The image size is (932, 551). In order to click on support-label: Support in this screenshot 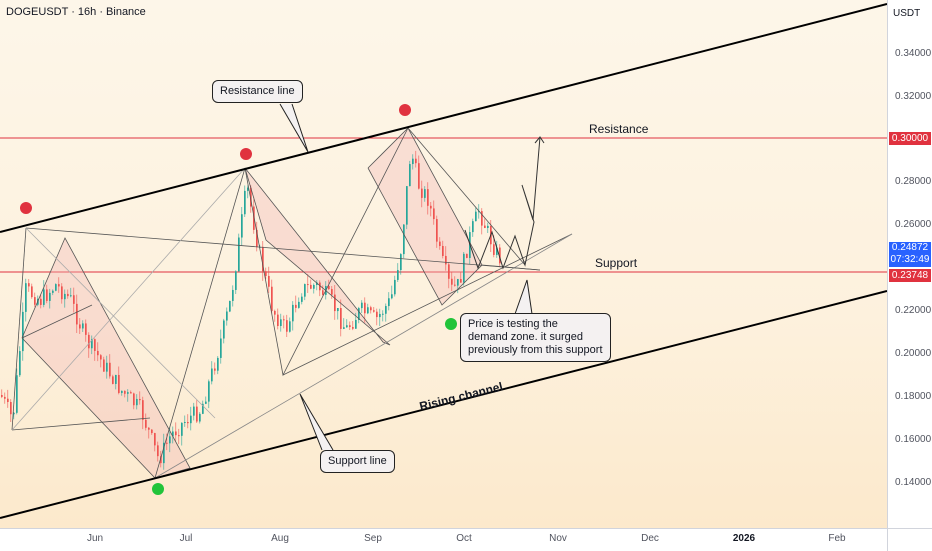, I will do `click(616, 263)`.